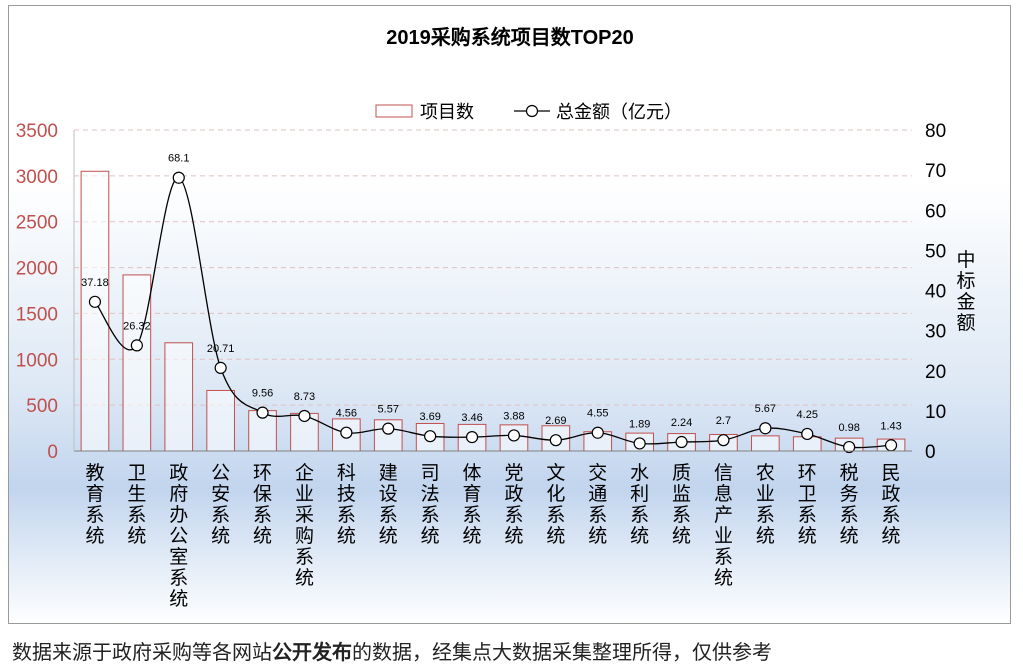 The width and height of the screenshot is (1023, 665). Describe the element at coordinates (262, 504) in the screenshot. I see `x-axis-category-label: 环保系统` at that location.